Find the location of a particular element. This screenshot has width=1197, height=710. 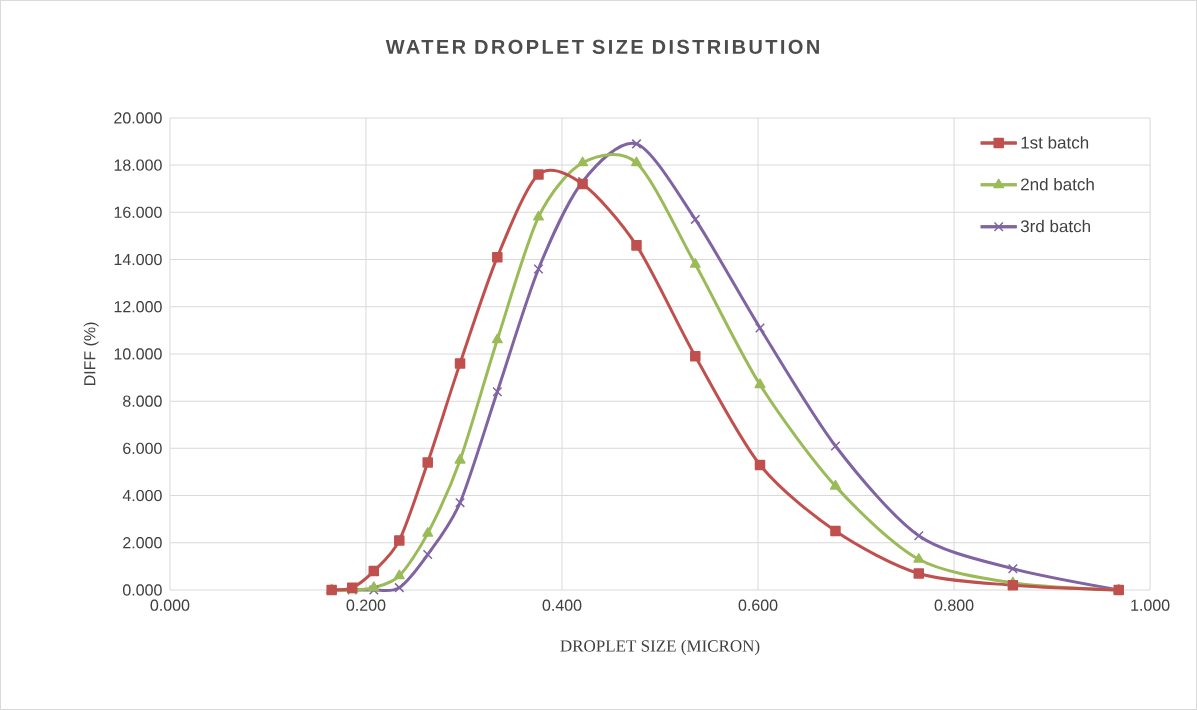

y-tick-label: 18.000 is located at coordinates (138, 165).